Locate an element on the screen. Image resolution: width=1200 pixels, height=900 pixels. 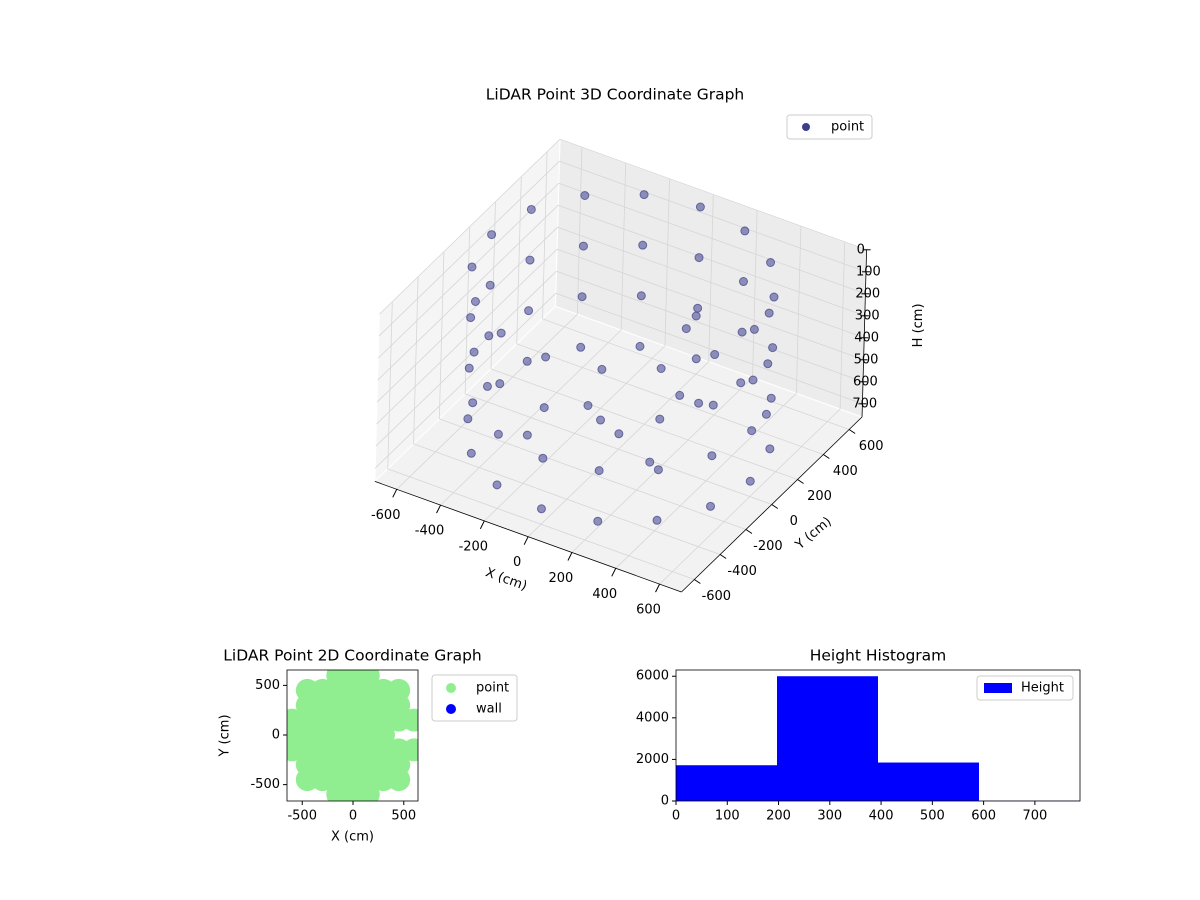
z-tick-label: 100 is located at coordinates (868, 271).